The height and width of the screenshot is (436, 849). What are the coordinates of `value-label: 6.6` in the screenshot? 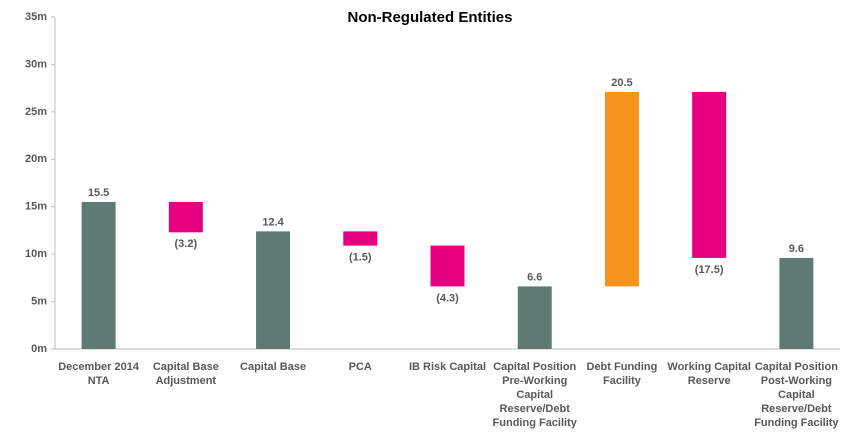 It's located at (534, 277).